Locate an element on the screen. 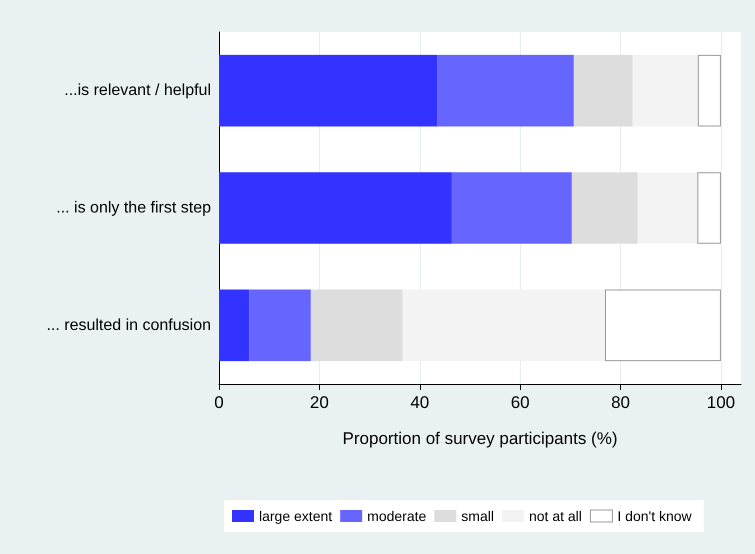 This screenshot has height=554, width=755. x-tick-label: 0 is located at coordinates (219, 402).